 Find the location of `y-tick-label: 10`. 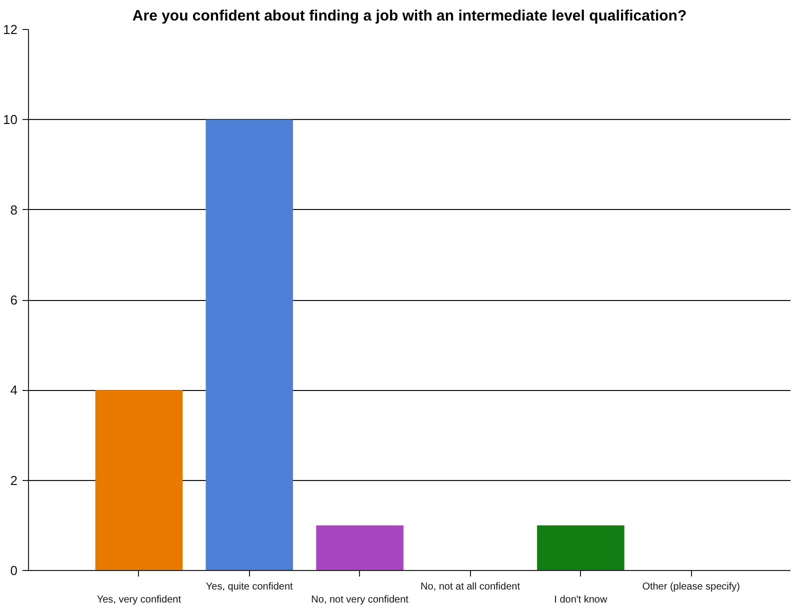

y-tick-label: 10 is located at coordinates (10, 120).